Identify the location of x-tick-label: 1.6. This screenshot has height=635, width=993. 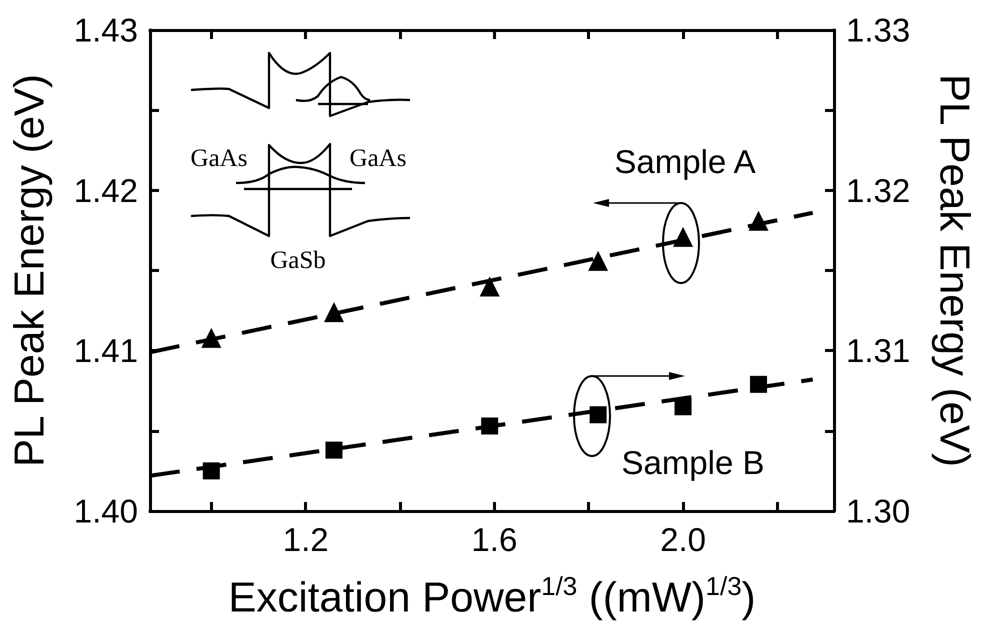
(494, 539).